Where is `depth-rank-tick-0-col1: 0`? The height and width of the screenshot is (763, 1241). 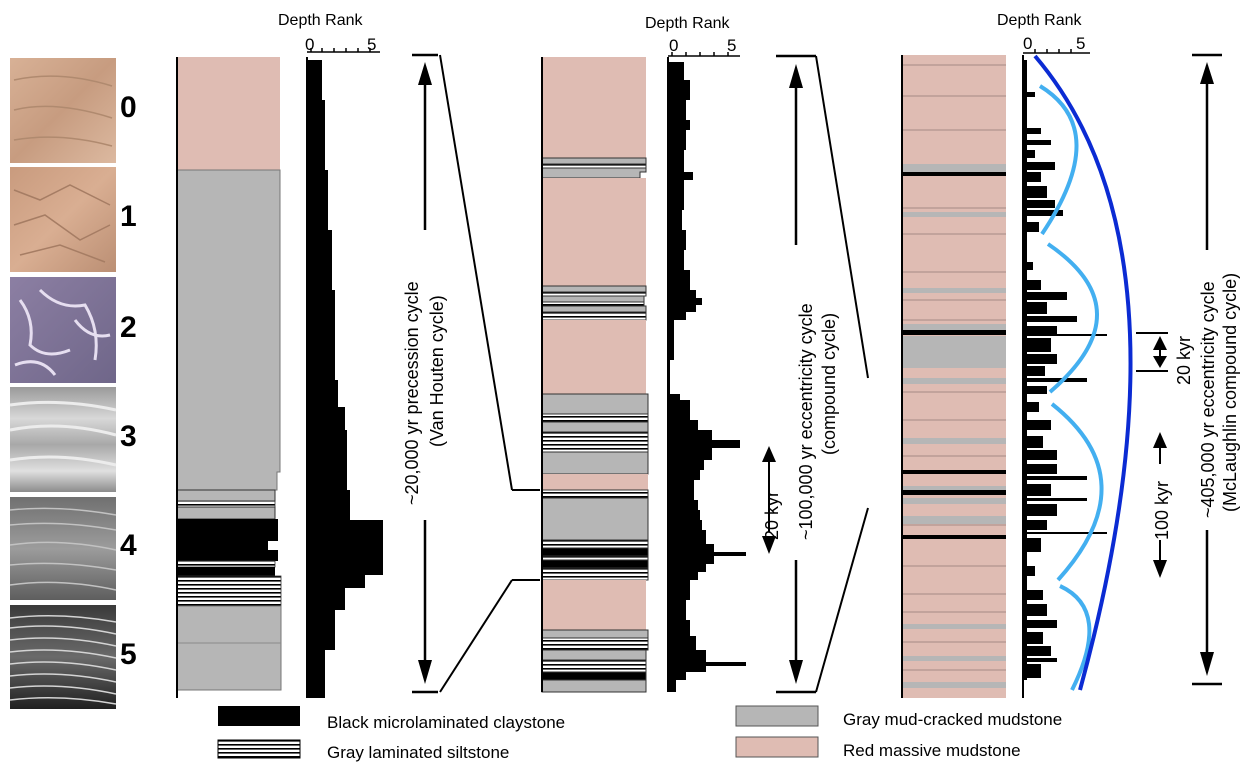
depth-rank-tick-0-col1: 0 is located at coordinates (309, 44).